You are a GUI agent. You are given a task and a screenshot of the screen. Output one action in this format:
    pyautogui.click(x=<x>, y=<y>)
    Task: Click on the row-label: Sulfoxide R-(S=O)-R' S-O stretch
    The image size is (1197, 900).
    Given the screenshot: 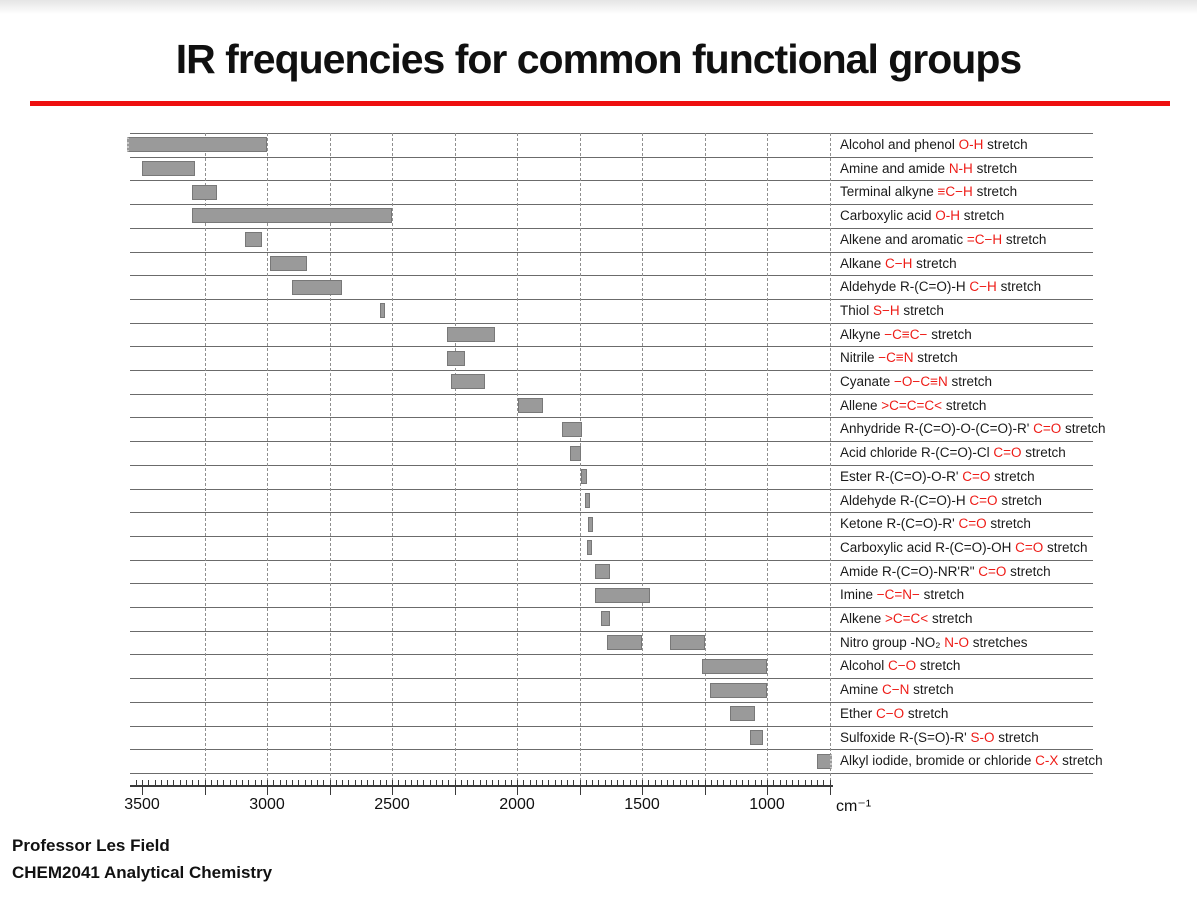 What is the action you would take?
    pyautogui.click(x=939, y=738)
    